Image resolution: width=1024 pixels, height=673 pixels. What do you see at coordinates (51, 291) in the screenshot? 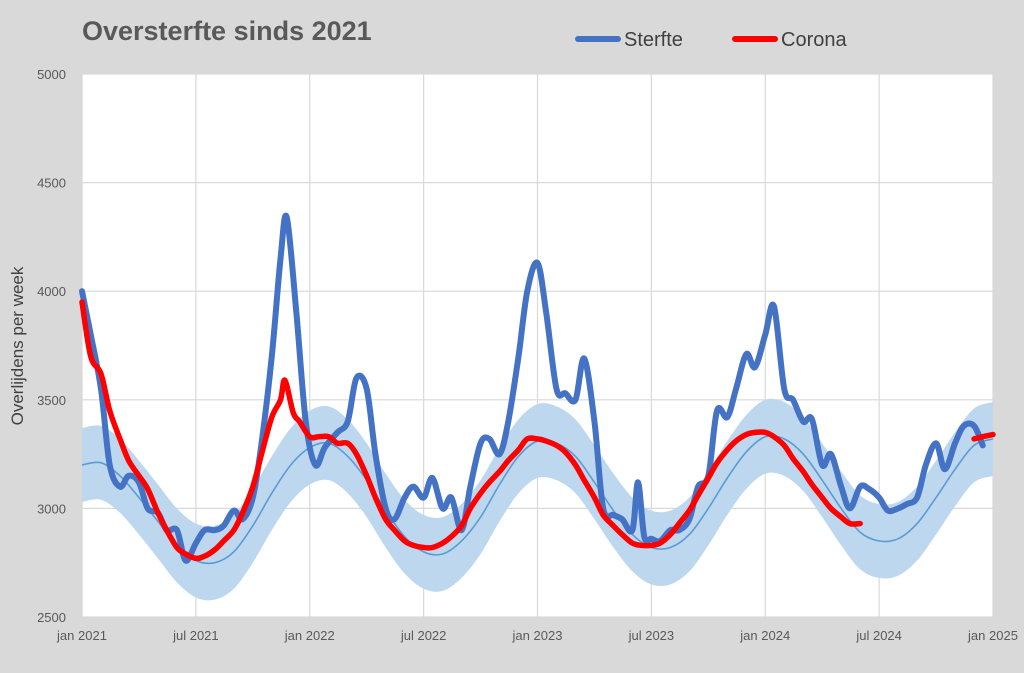
I see `y-tick-label: 4000` at bounding box center [51, 291].